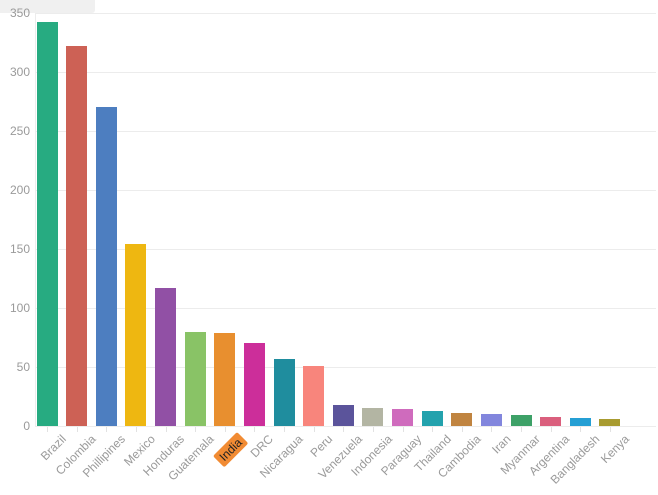 This screenshot has height=495, width=658. Describe the element at coordinates (77, 429) in the screenshot. I see `x-tick-colombia` at that location.